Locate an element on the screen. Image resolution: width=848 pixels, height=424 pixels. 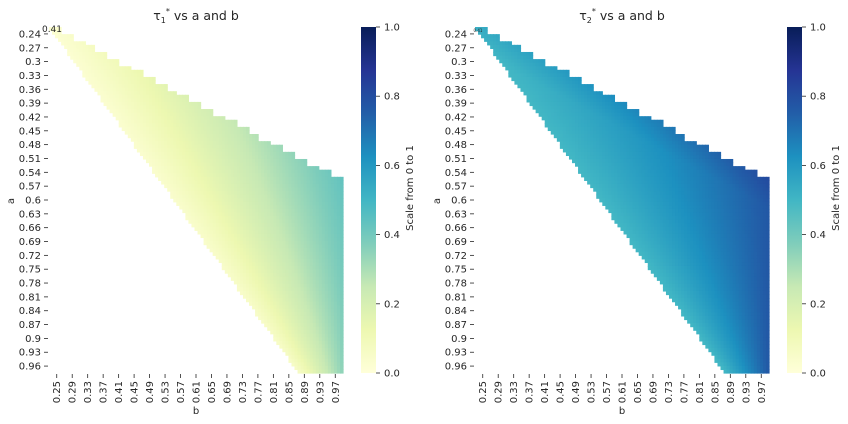
x-axis-label: b is located at coordinates (196, 411).